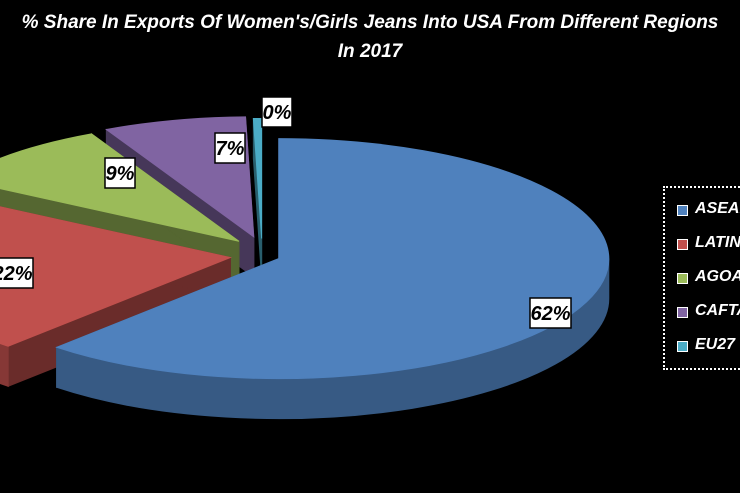  I want to click on data-label-latin: 22%, so click(17, 273).